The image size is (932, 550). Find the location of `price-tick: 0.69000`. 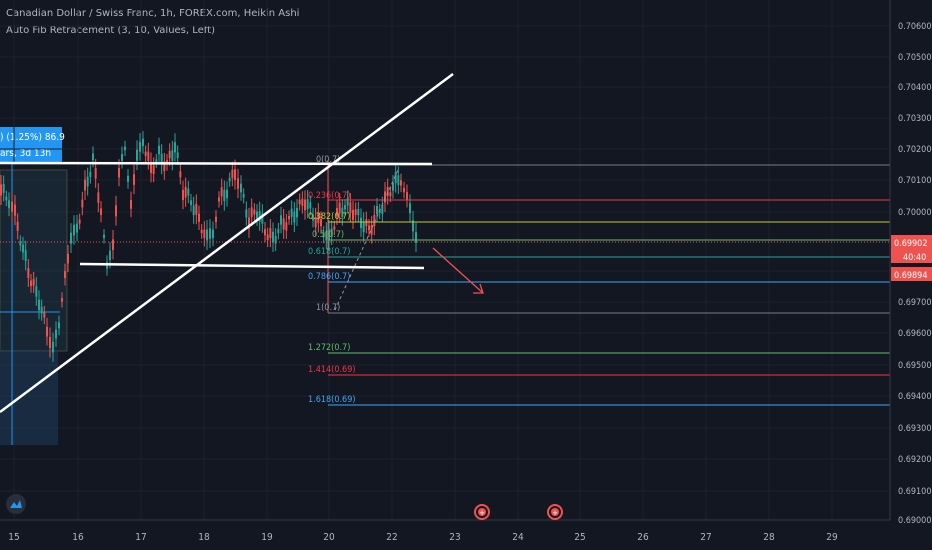

price-tick: 0.69000 is located at coordinates (914, 521).